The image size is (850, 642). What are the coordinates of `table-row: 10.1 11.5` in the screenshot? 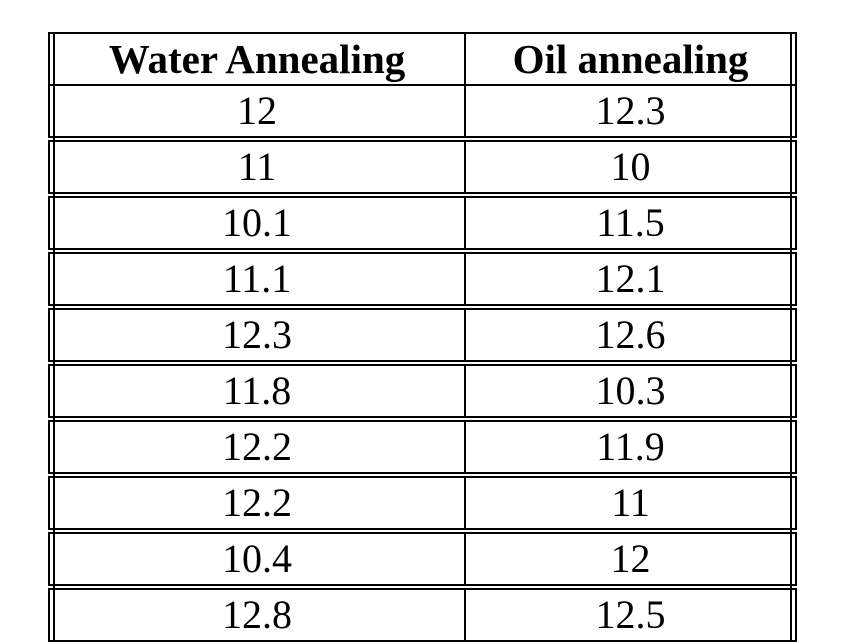 It's located at (422, 224).